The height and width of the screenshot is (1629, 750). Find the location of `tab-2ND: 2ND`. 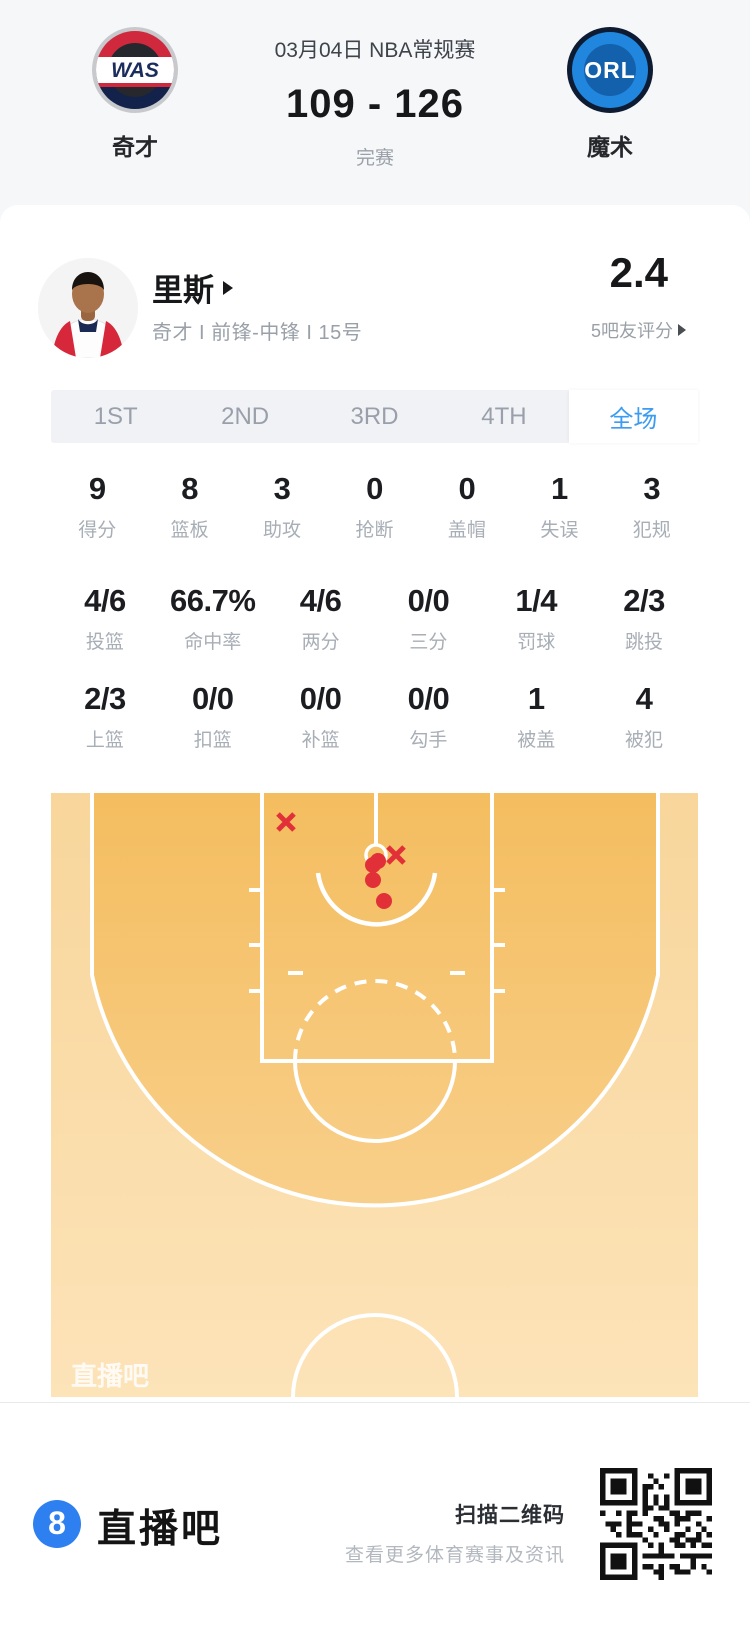

tab-2ND: 2ND is located at coordinates (245, 416).